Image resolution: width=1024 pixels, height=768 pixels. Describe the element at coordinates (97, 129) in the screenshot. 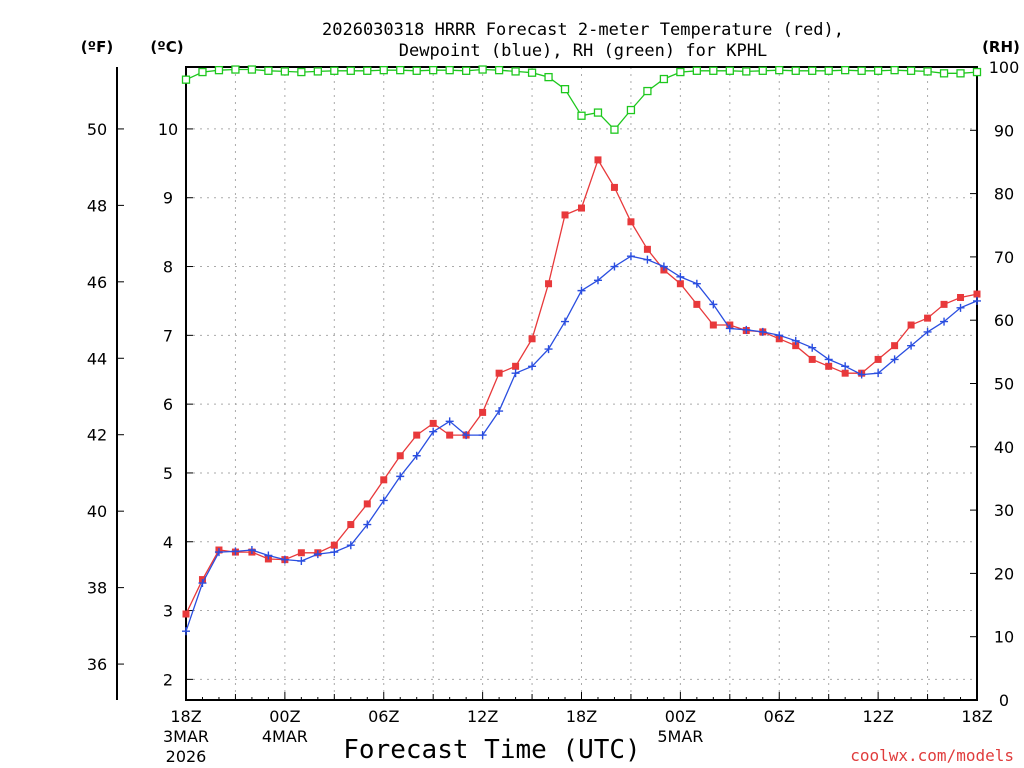

I see `fahrenheit-tick-label: 50` at that location.